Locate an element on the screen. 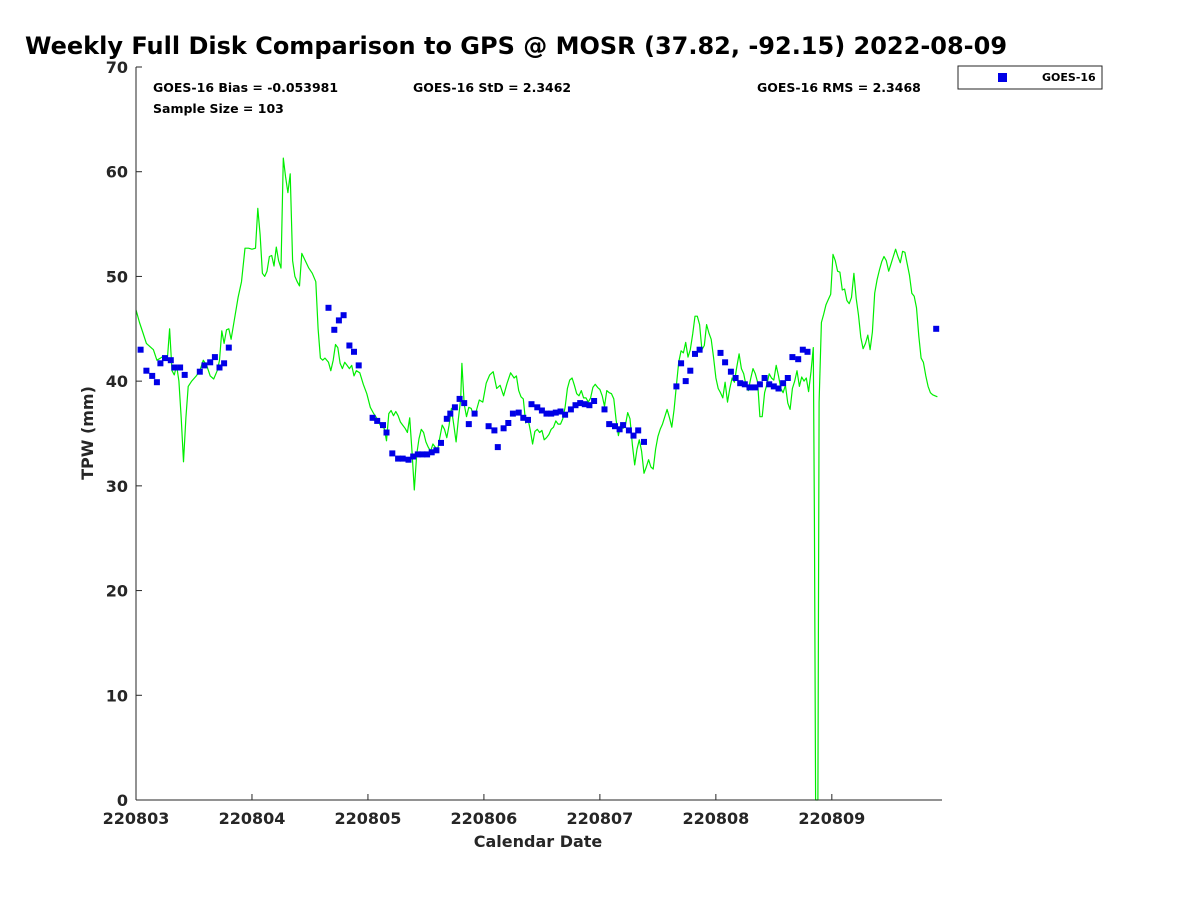 Image resolution: width=1200 pixels, height=900 pixels. x-tick-label: 220805 is located at coordinates (368, 818).